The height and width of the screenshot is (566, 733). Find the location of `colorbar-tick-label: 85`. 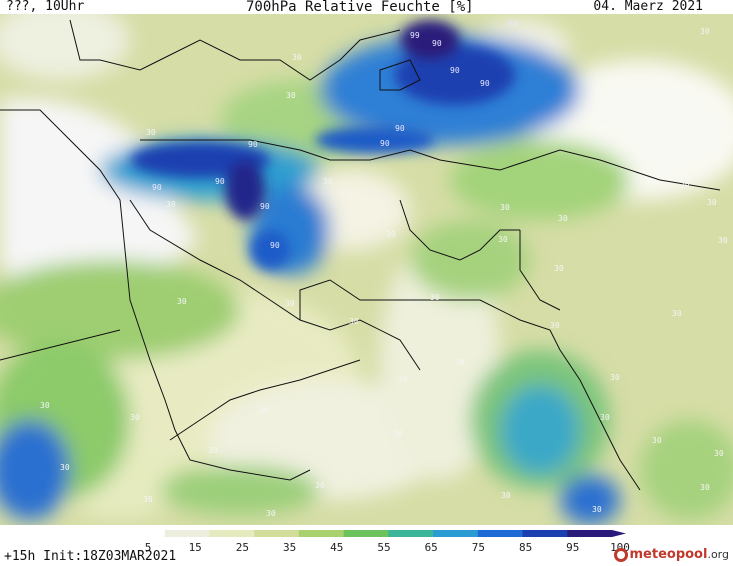

colorbar-tick-label: 85 is located at coordinates (525, 547).